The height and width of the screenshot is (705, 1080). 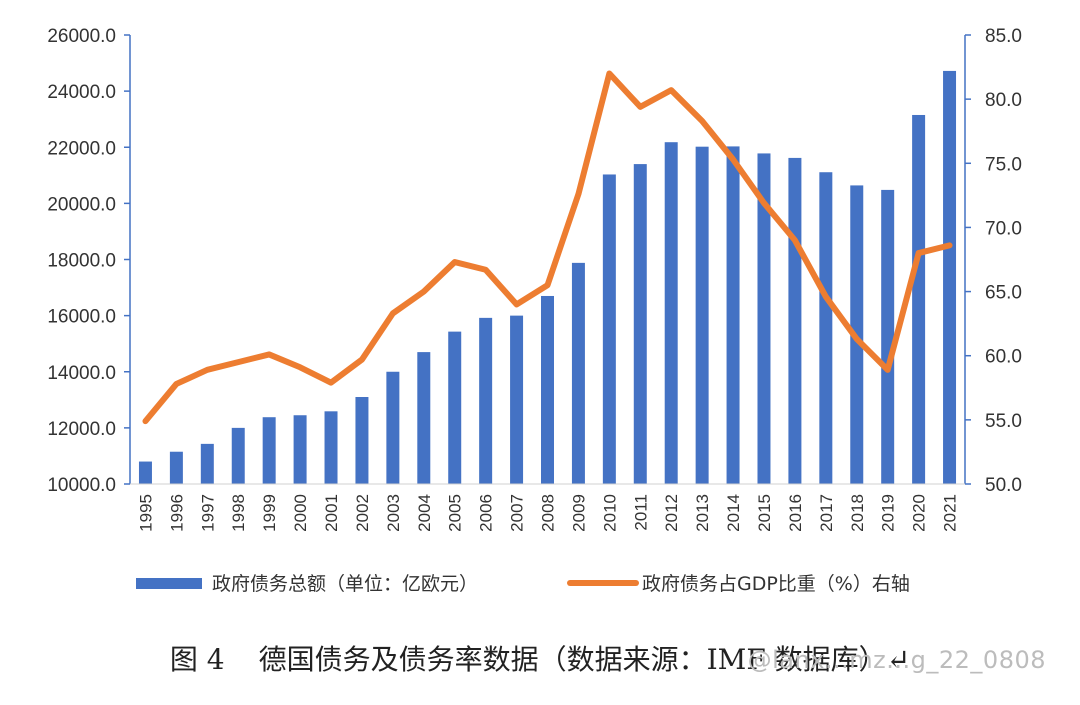 What do you see at coordinates (1003, 228) in the screenshot?
I see `right-tick-label: 70.0` at bounding box center [1003, 228].